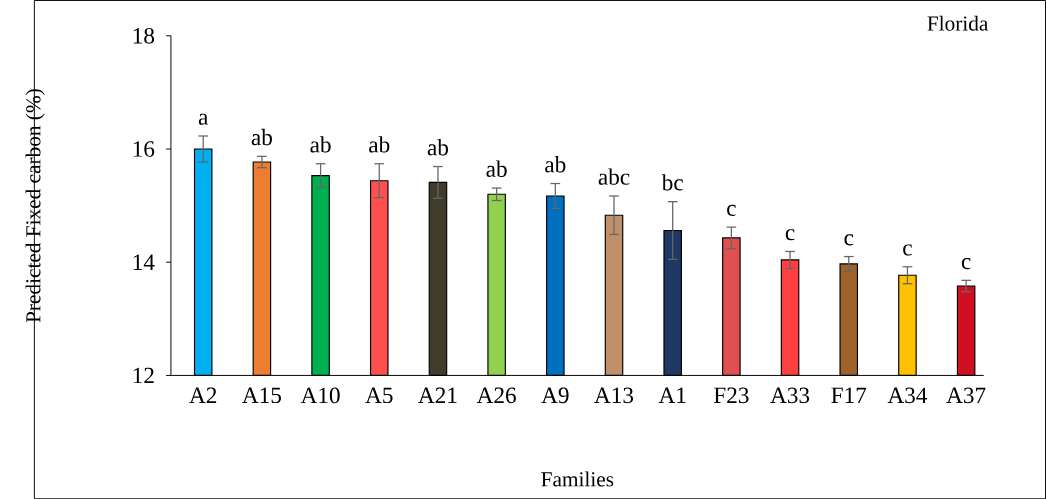  What do you see at coordinates (672, 395) in the screenshot?
I see `x-tick-label: A1` at bounding box center [672, 395].